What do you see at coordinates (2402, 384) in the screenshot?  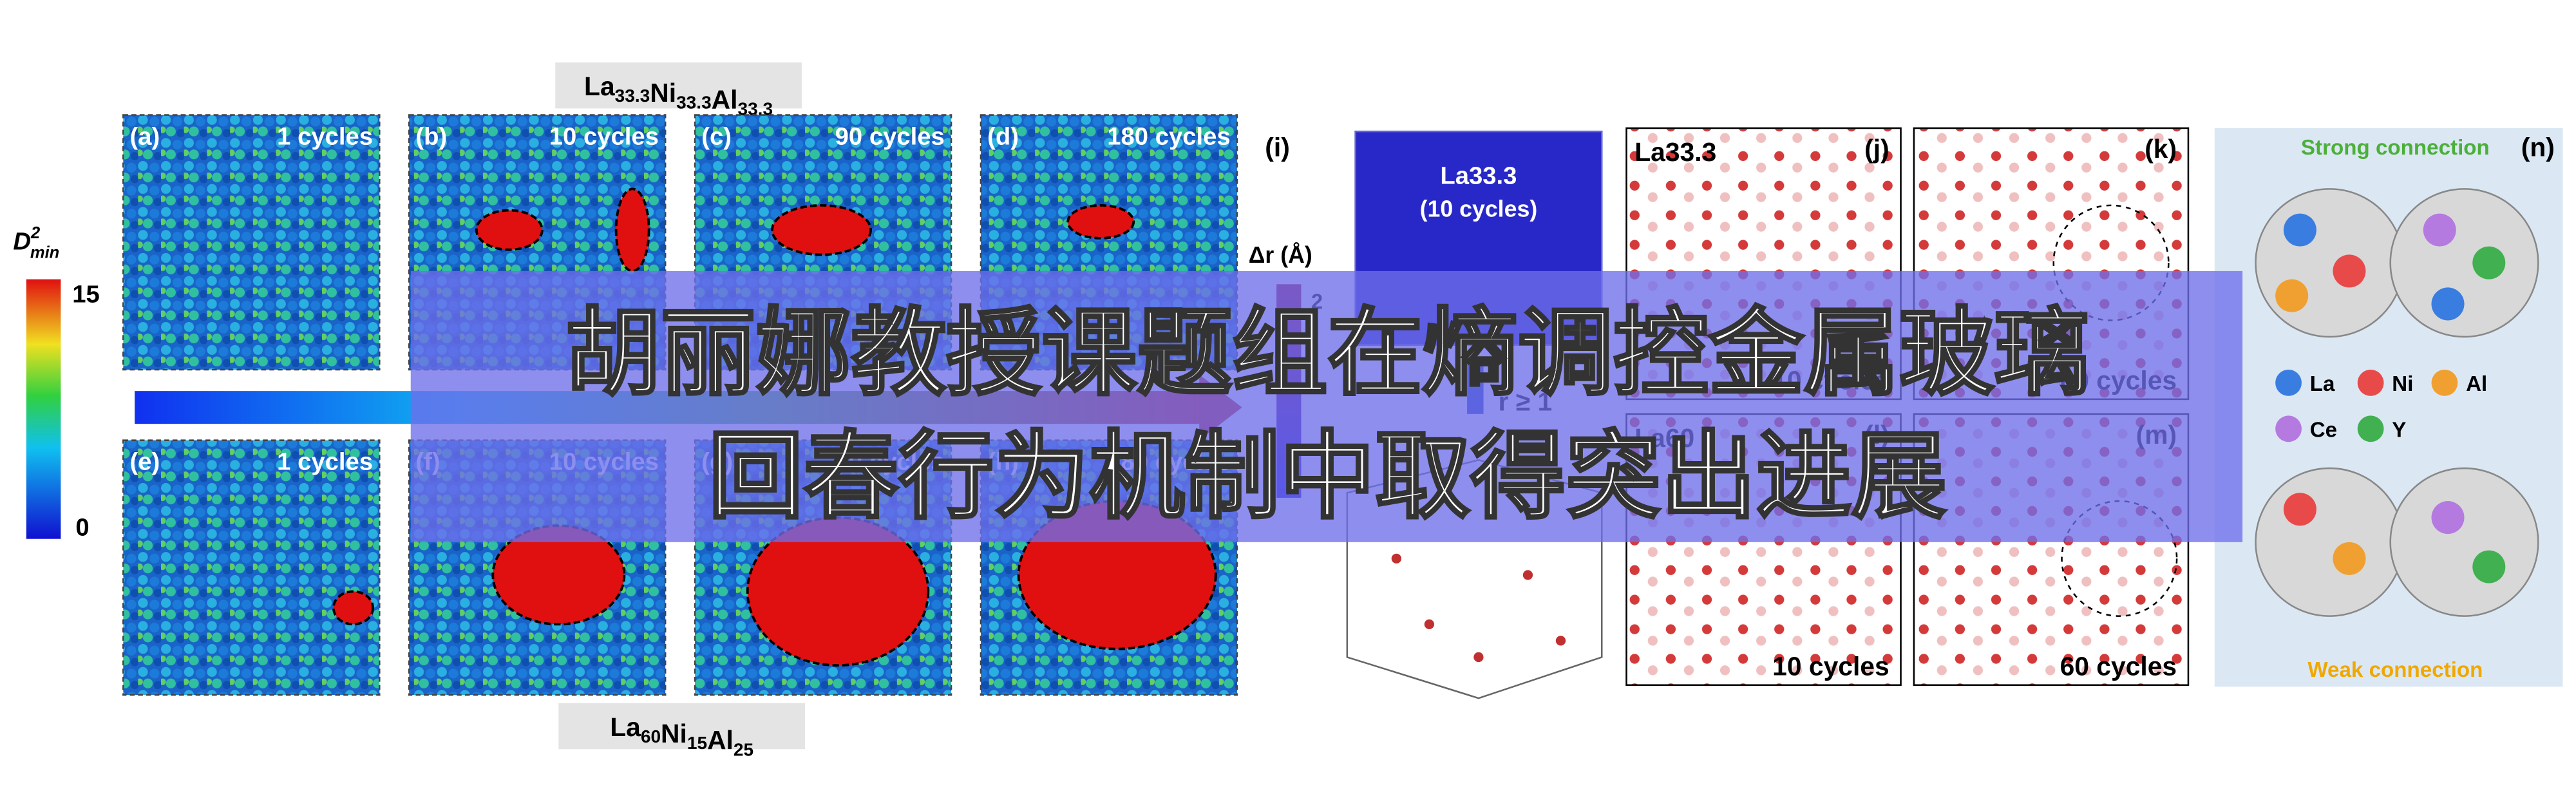 I see `label: Ni` at bounding box center [2402, 384].